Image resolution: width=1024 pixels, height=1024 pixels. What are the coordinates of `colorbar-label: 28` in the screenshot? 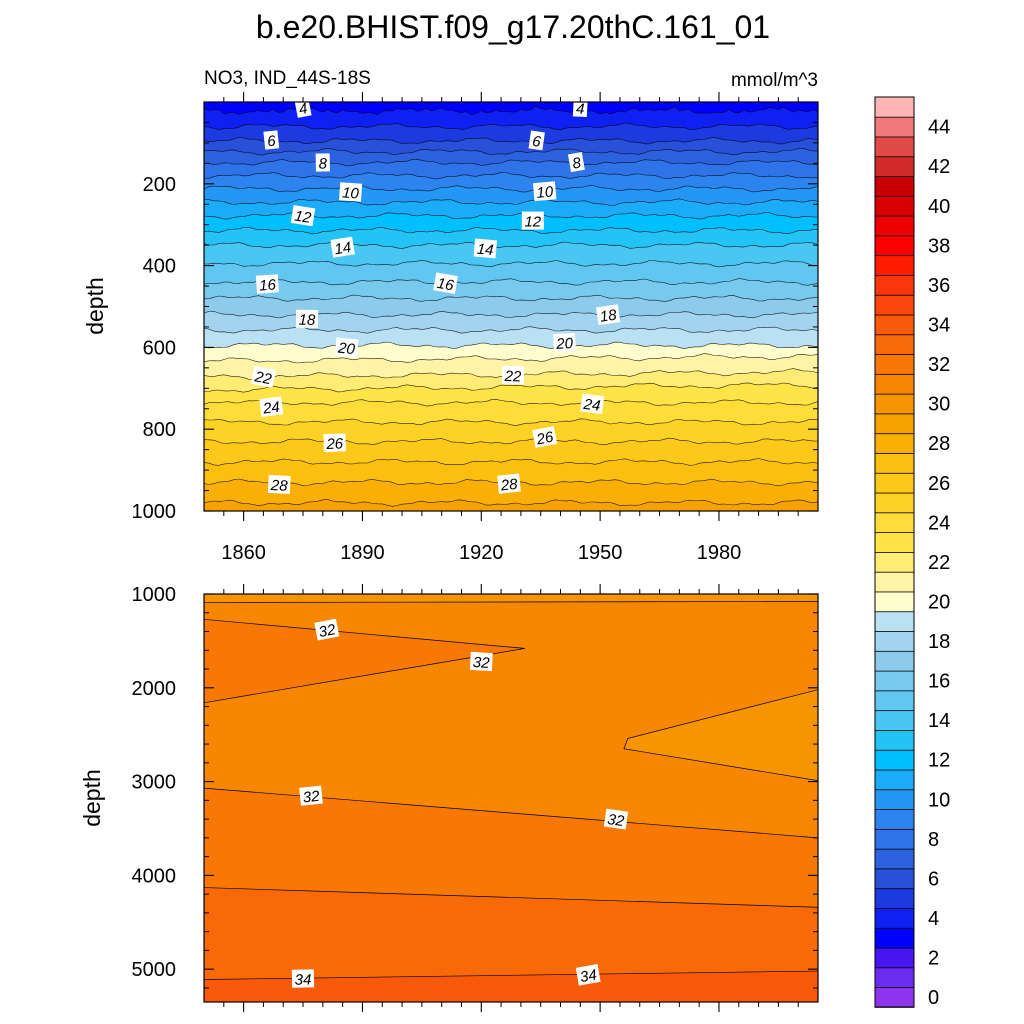 It's located at (939, 444).